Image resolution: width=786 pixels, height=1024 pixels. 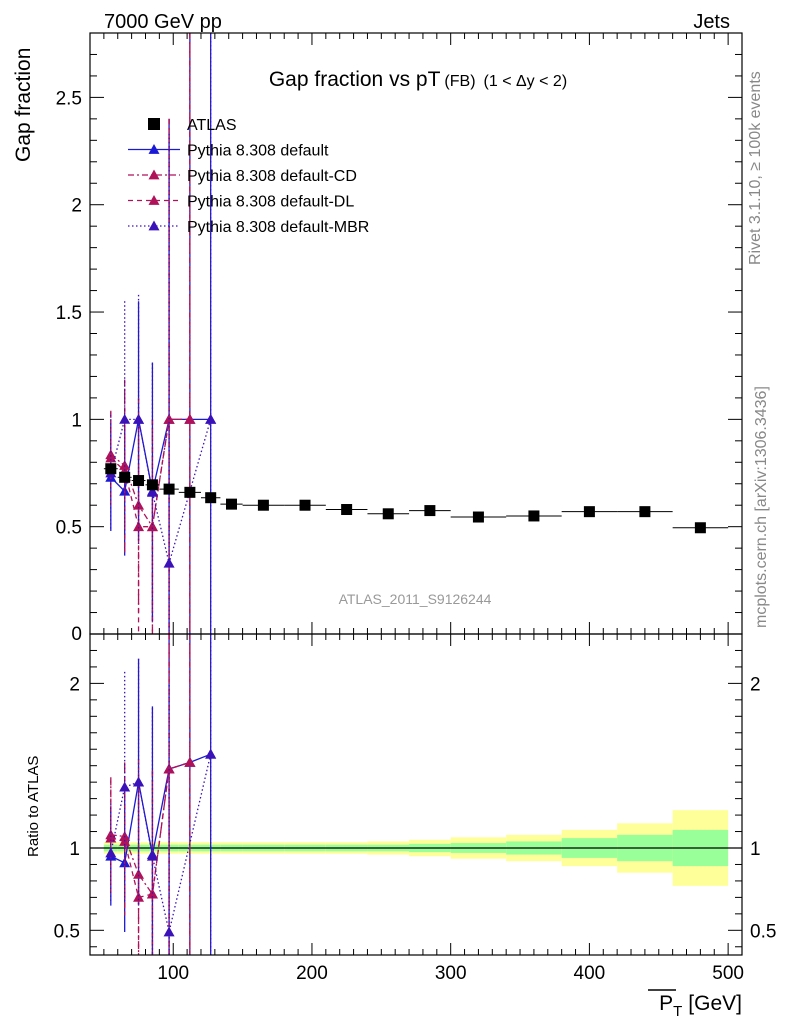 I want to click on x-axis-label: PT [GeV], so click(x=700, y=1006).